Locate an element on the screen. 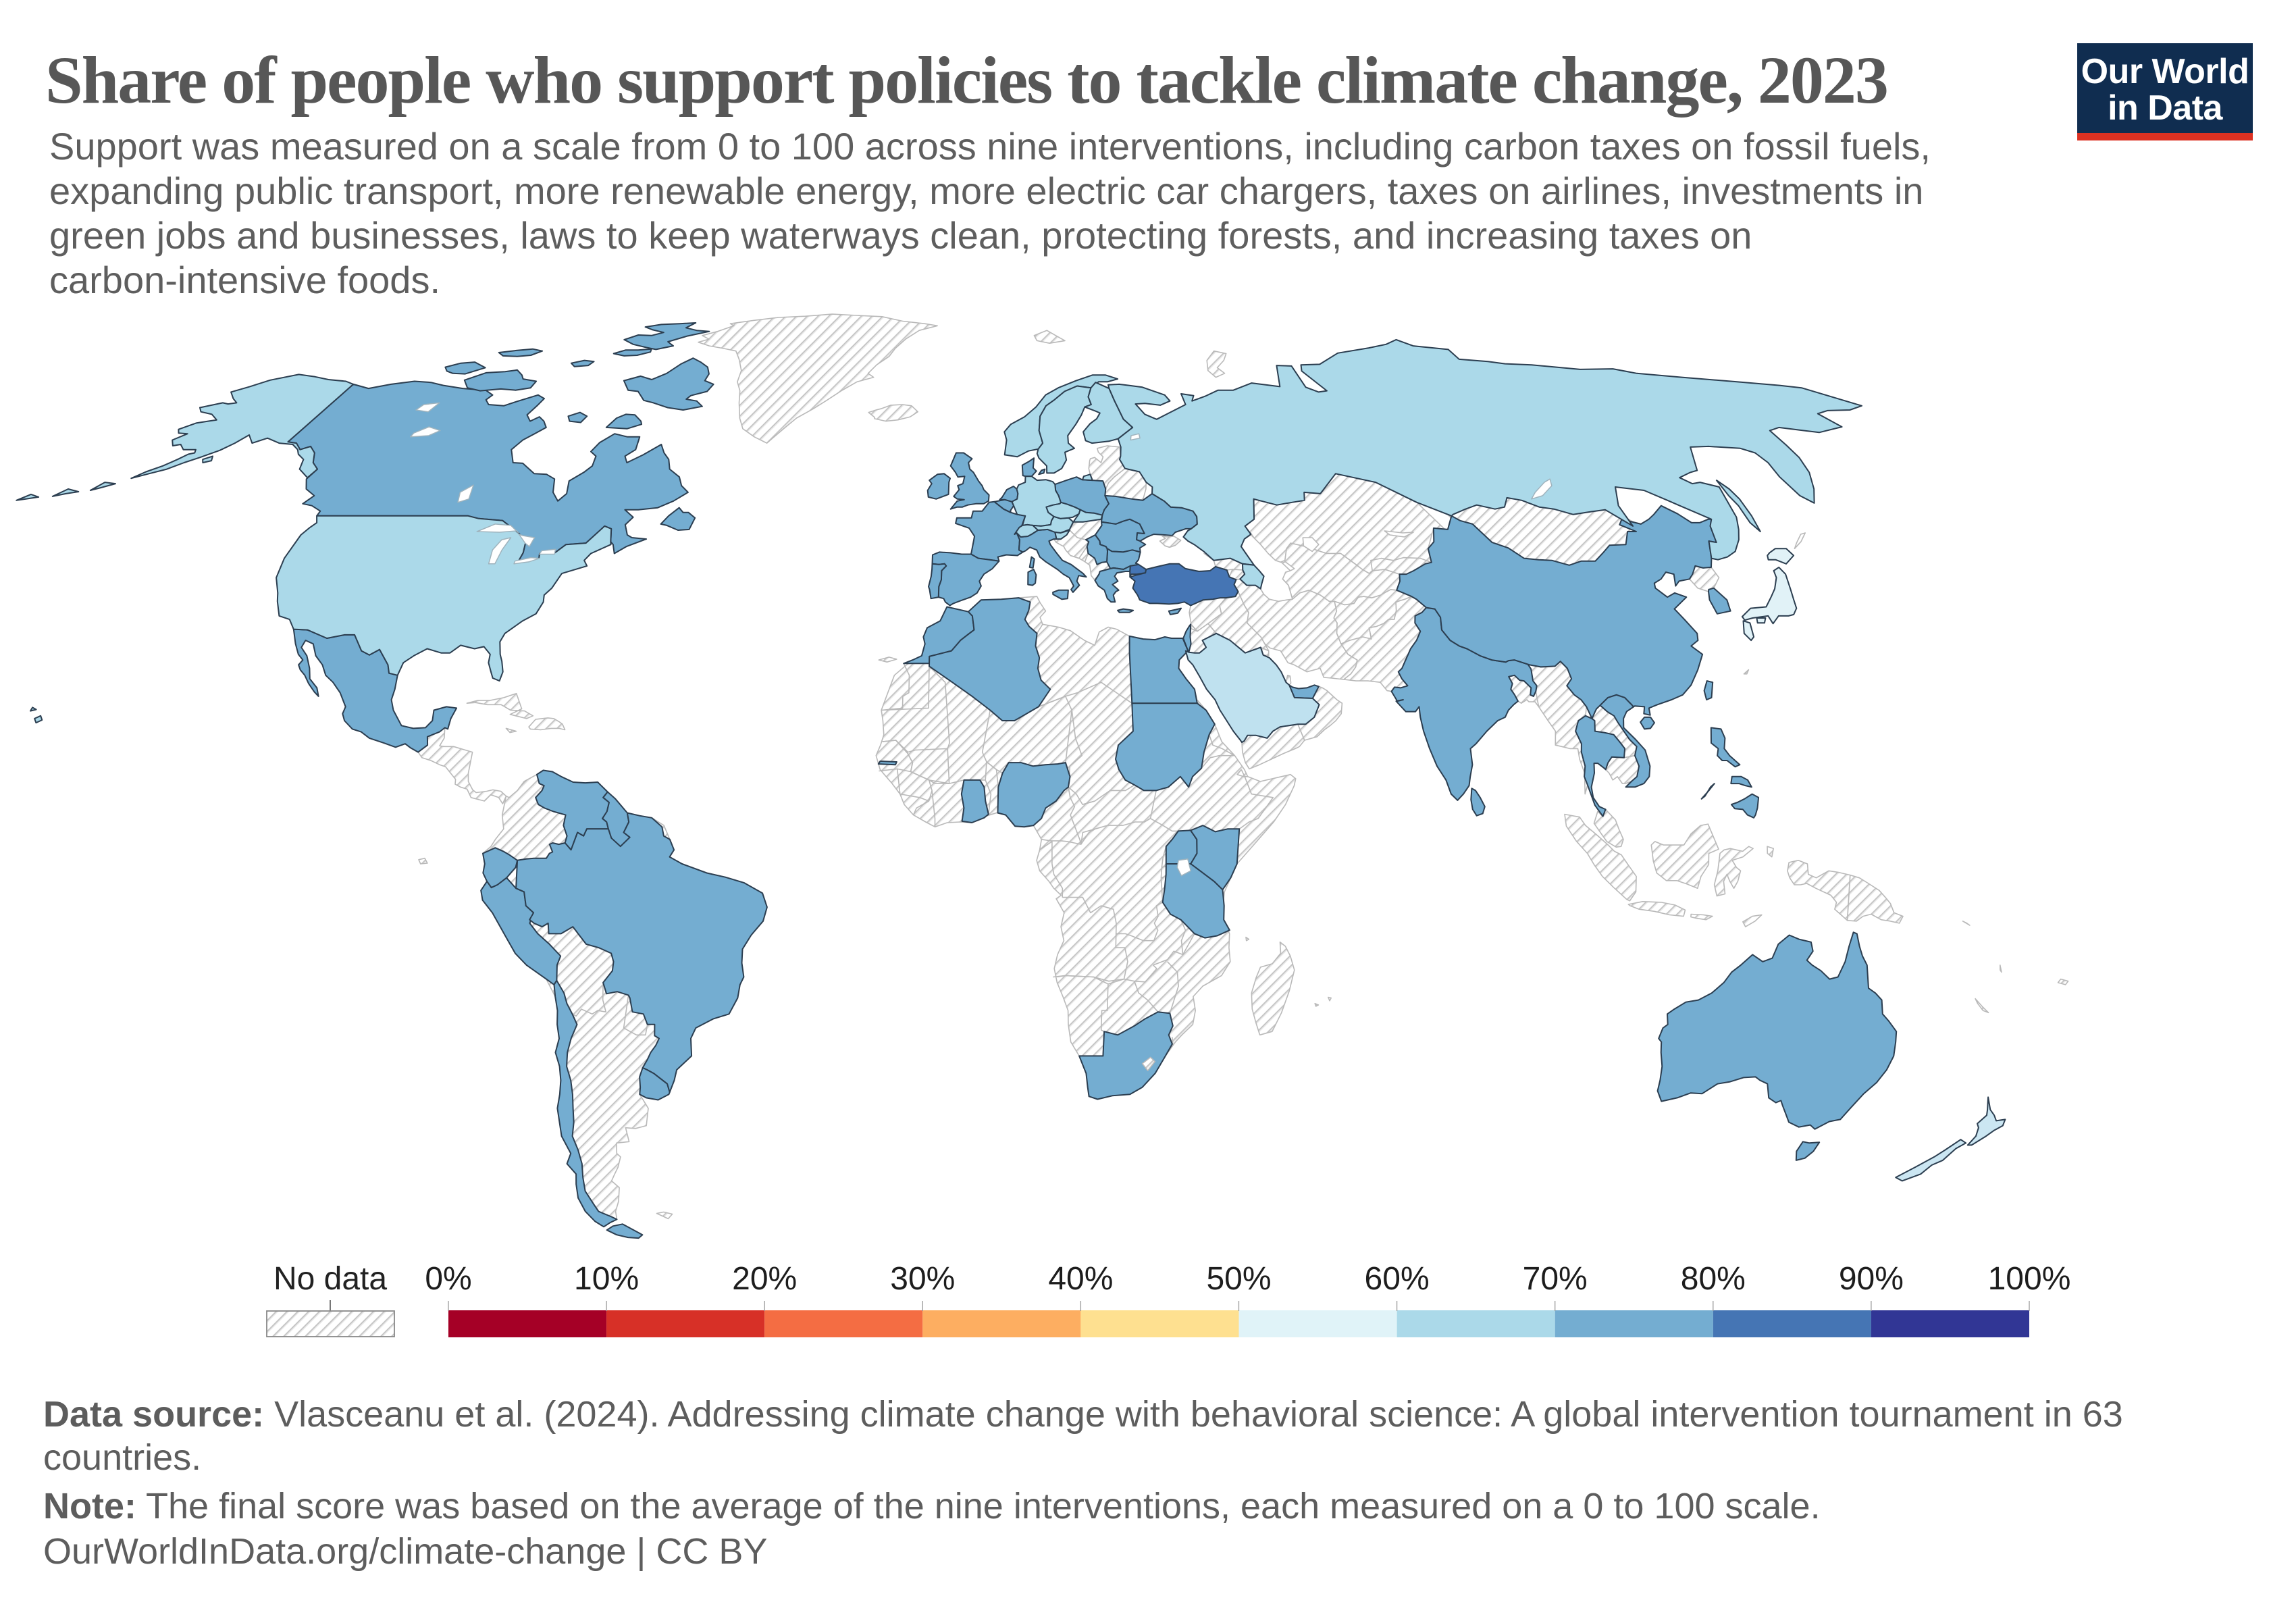  svg-text: No data is located at coordinates (330, 1279).